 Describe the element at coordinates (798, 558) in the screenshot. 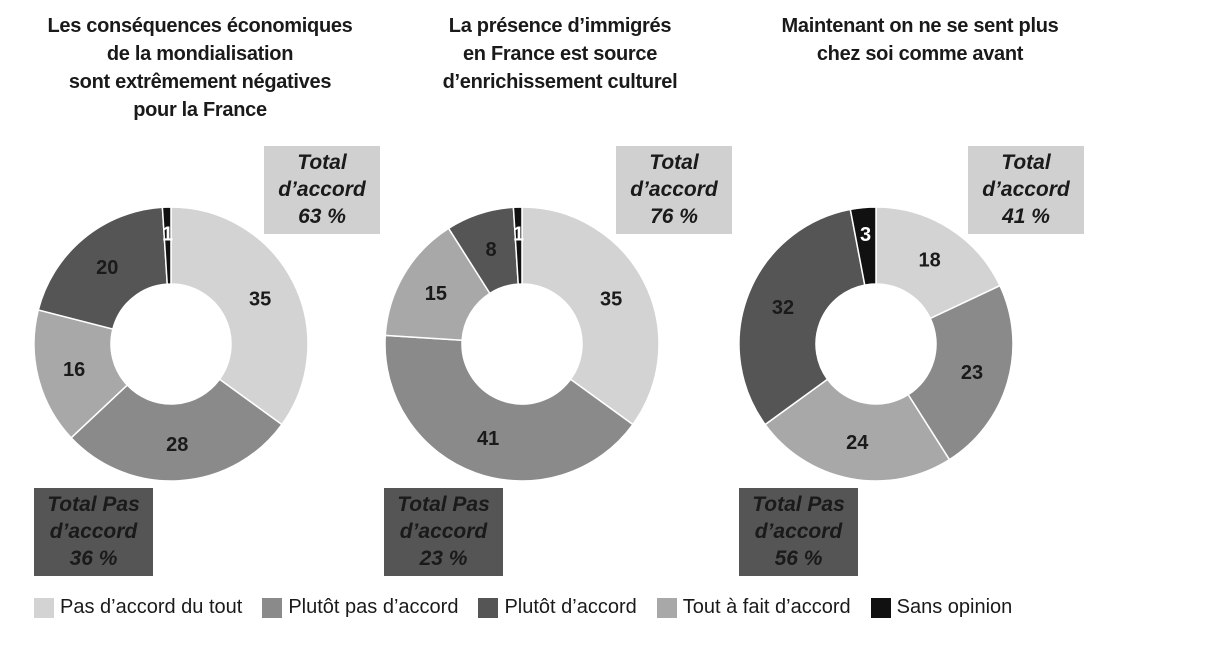

I see `total-disagree-value: 56 %` at that location.